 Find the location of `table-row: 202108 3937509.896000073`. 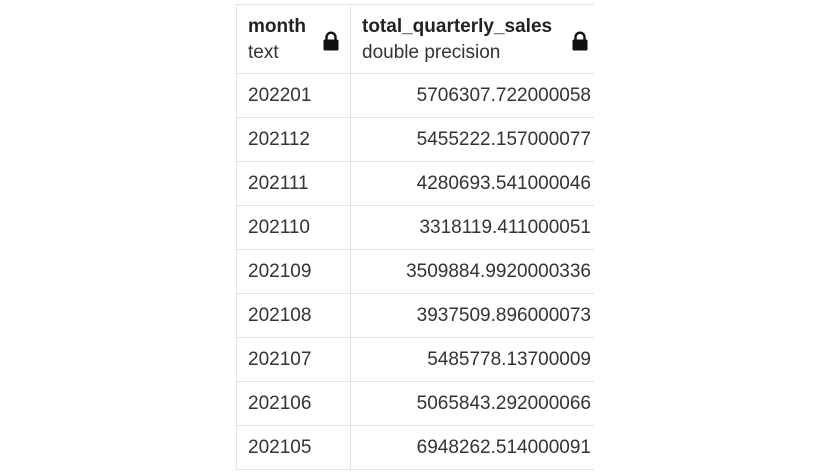

table-row: 202108 3937509.896000073 is located at coordinates (415, 316).